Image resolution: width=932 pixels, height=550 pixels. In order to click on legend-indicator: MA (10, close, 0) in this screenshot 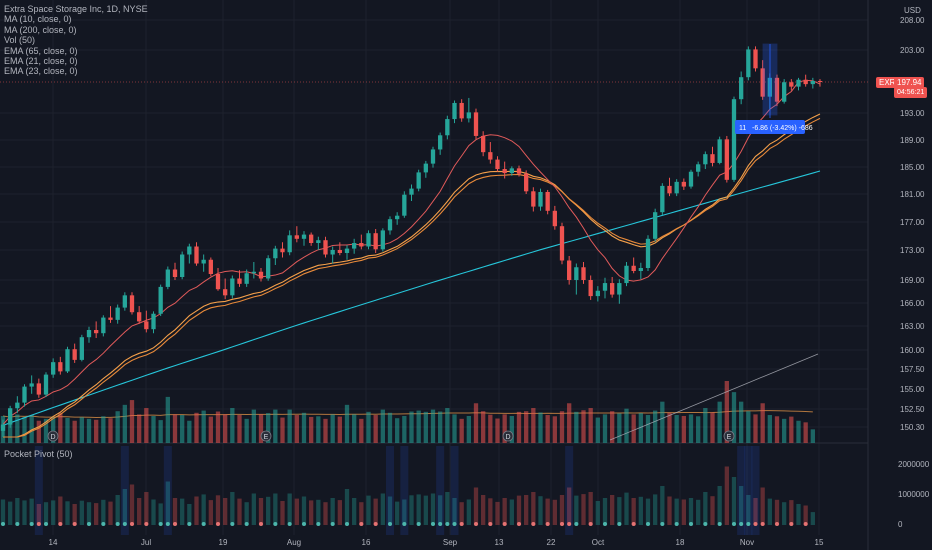, I will do `click(38, 19)`.